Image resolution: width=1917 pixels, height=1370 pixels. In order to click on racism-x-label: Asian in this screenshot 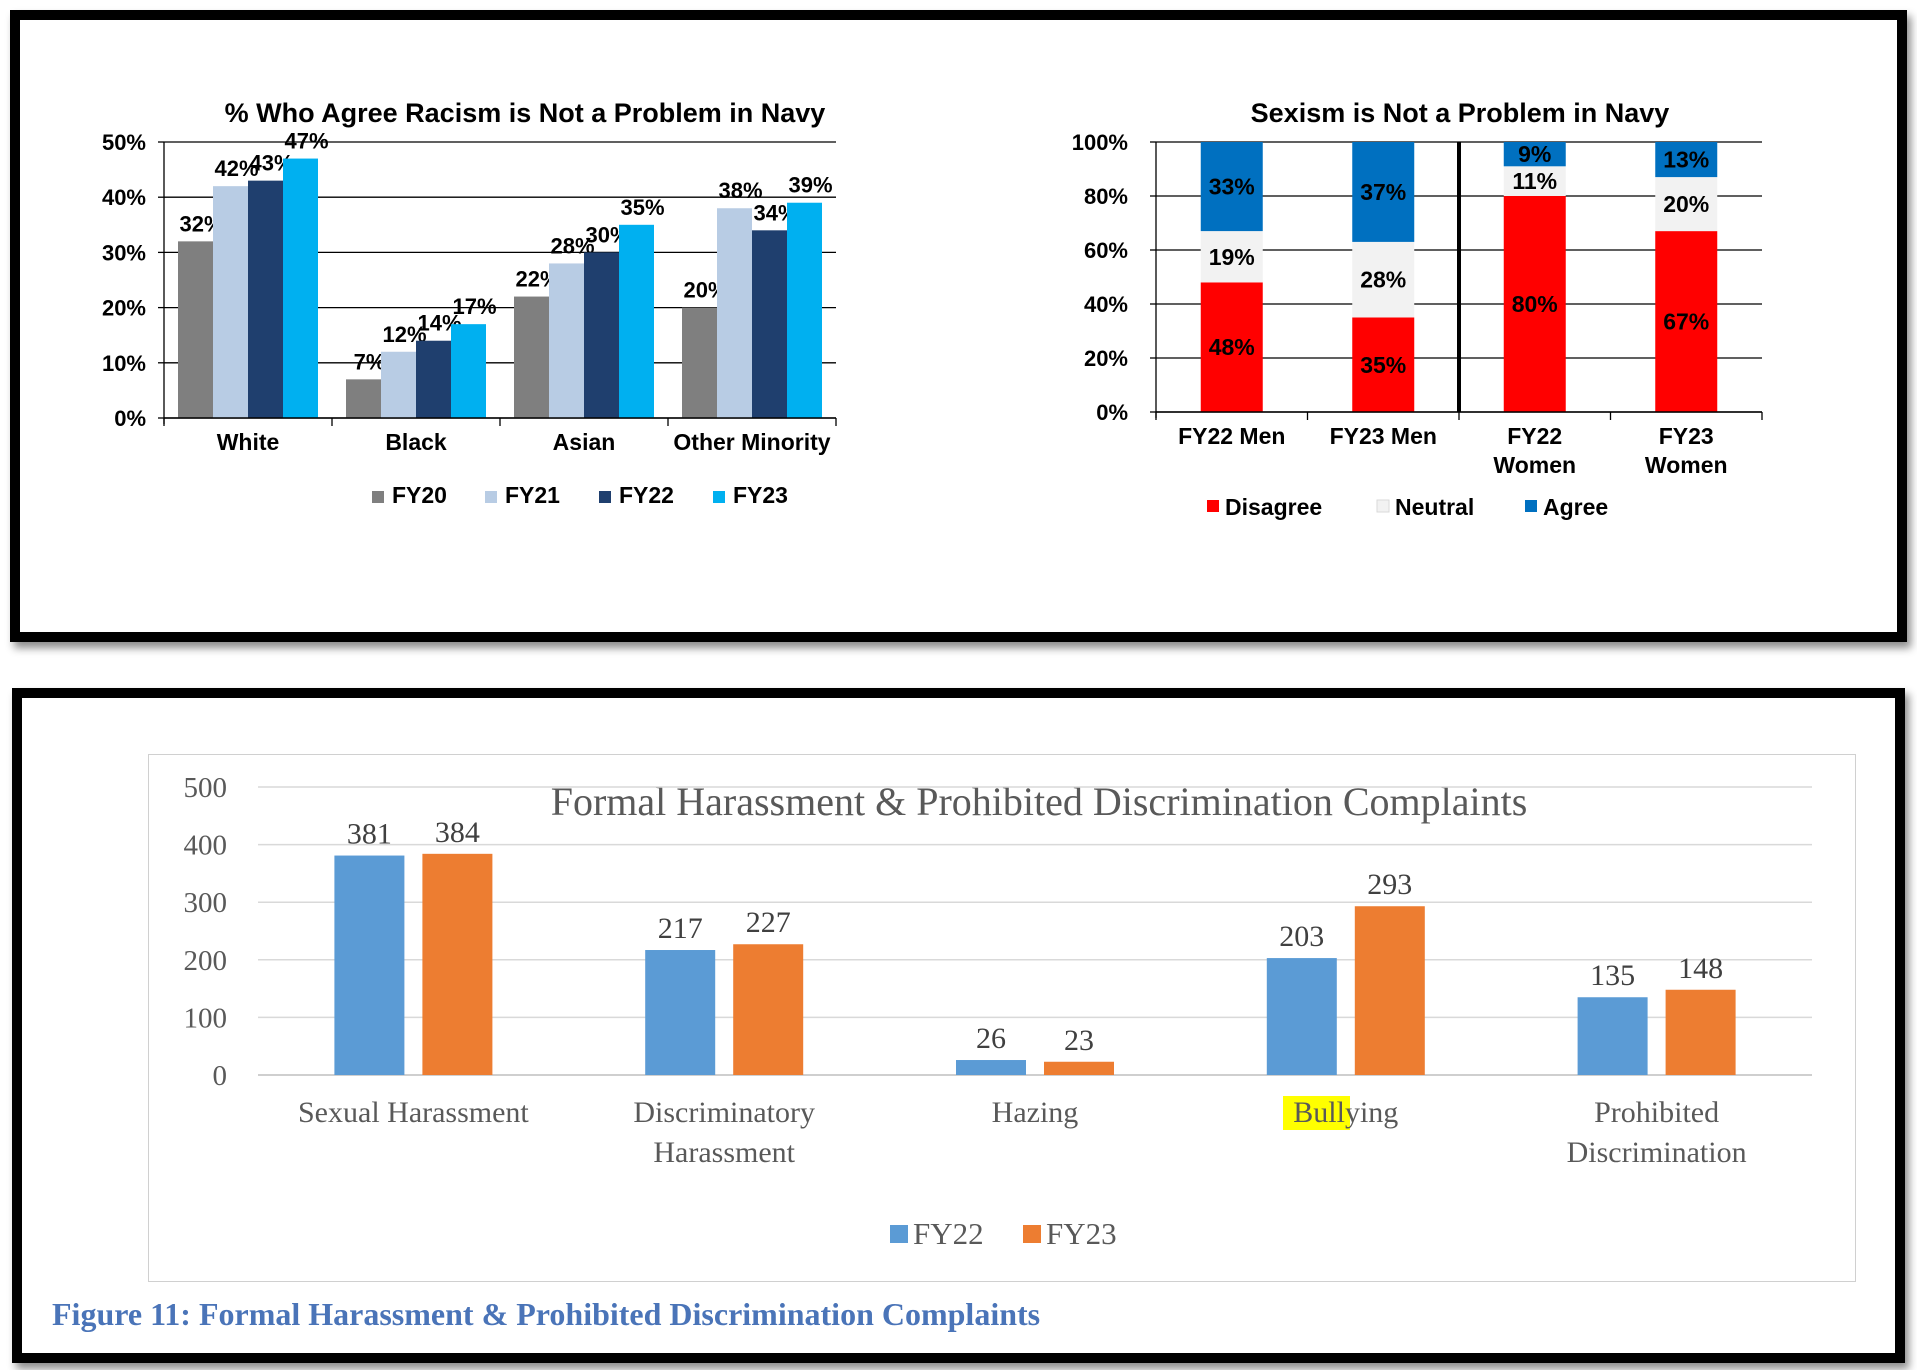, I will do `click(584, 442)`.